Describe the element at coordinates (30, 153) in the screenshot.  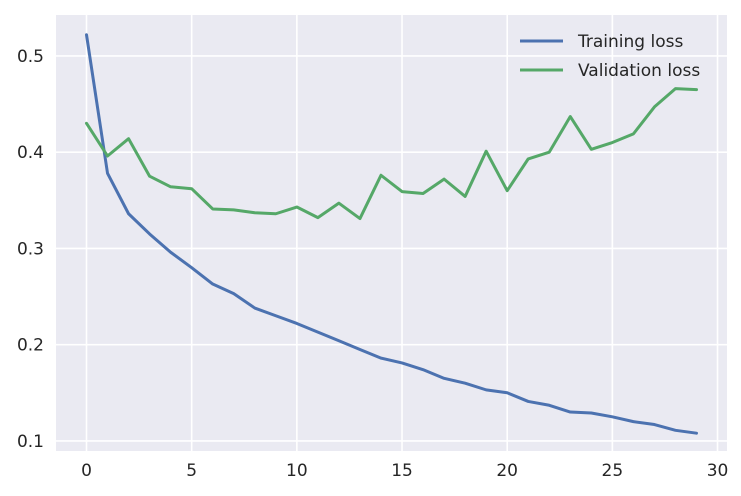
I see `y-tick-label: 0.4` at that location.